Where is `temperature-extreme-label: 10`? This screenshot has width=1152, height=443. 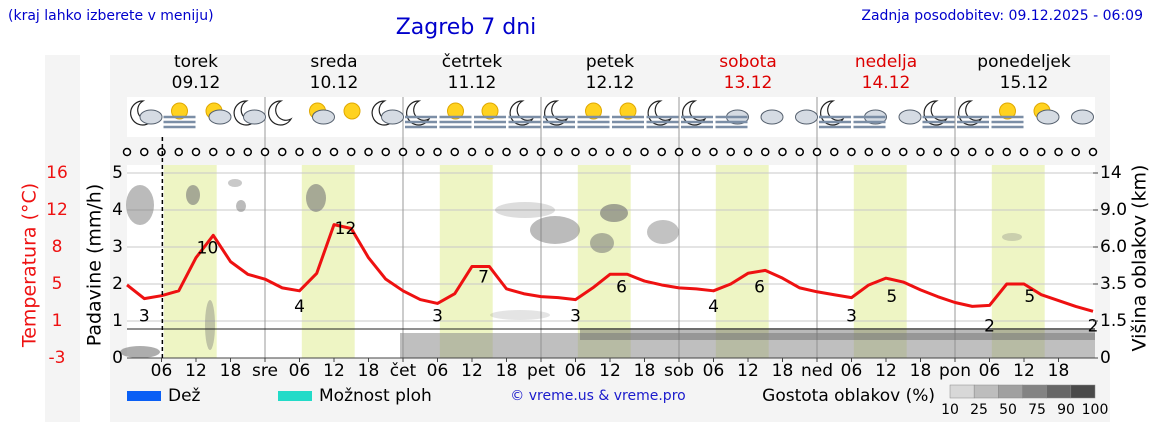
temperature-extreme-label: 10 is located at coordinates (208, 248).